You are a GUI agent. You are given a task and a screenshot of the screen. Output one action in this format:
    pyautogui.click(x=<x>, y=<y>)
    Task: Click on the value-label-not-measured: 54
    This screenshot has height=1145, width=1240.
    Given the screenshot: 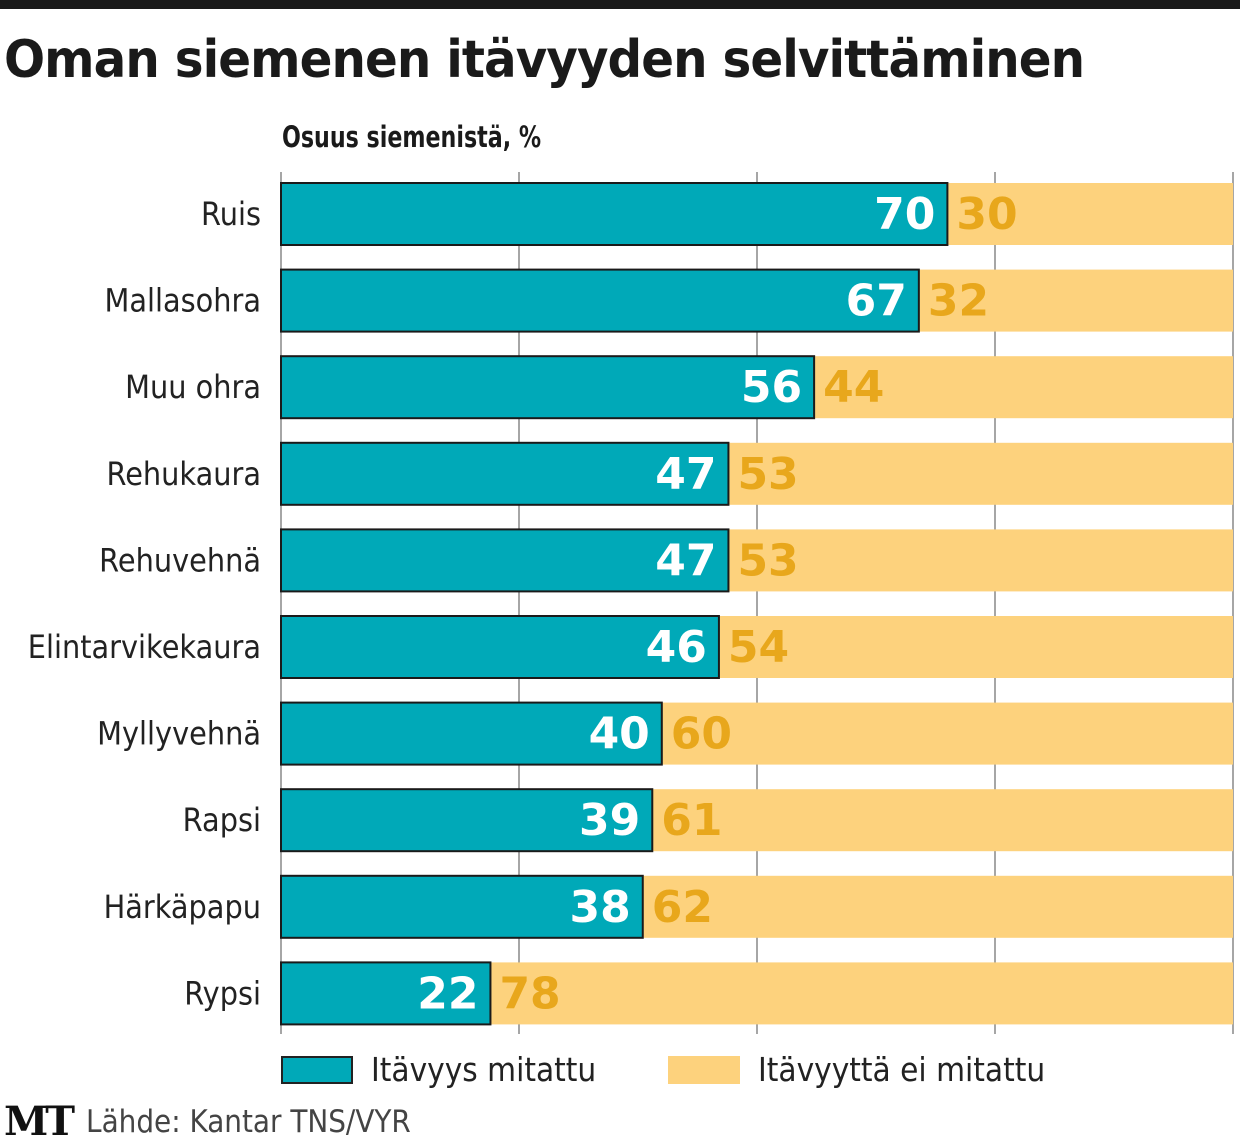 What is the action you would take?
    pyautogui.click(x=758, y=647)
    